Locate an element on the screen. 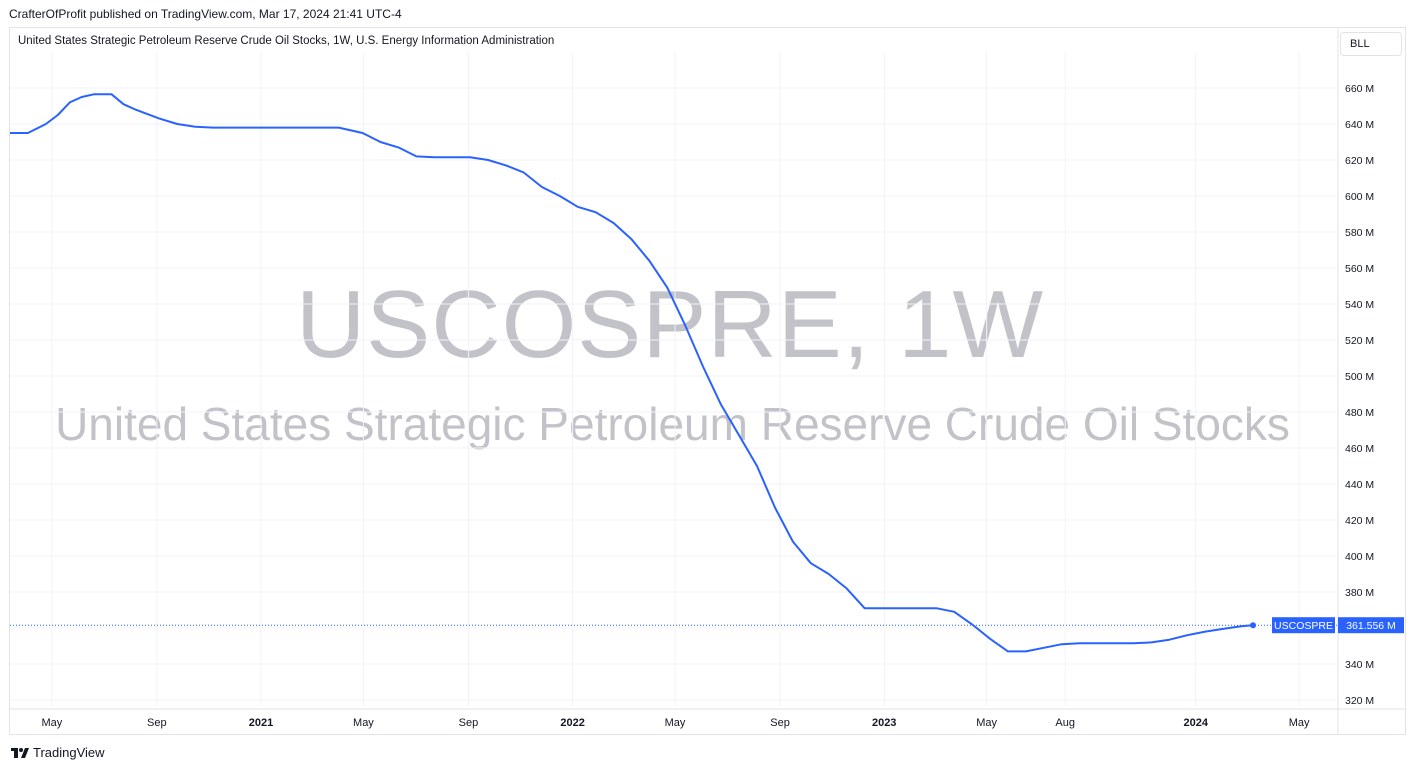 Image resolution: width=1417 pixels, height=772 pixels. y-tick-label: 480 M is located at coordinates (1359, 413).